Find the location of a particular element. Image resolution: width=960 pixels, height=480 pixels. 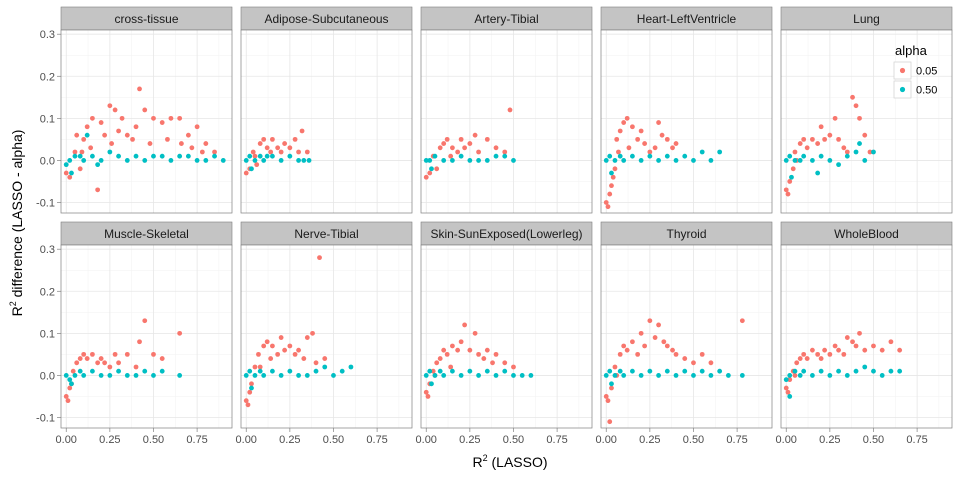

y-axis-title: R2 difference (LASSO - alpha) is located at coordinates (16, 223).